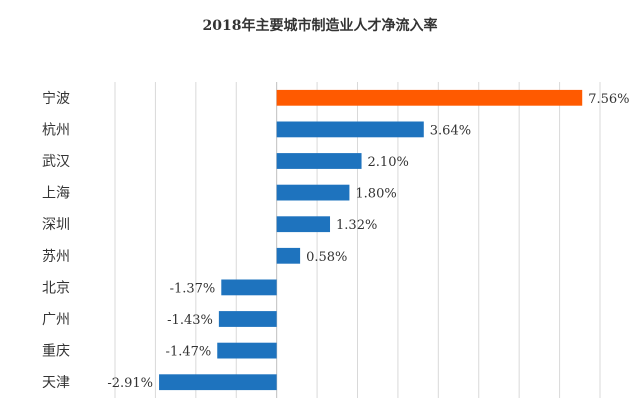 This screenshot has width=640, height=415. Describe the element at coordinates (56, 98) in the screenshot. I see `category-label: 宁波` at that location.